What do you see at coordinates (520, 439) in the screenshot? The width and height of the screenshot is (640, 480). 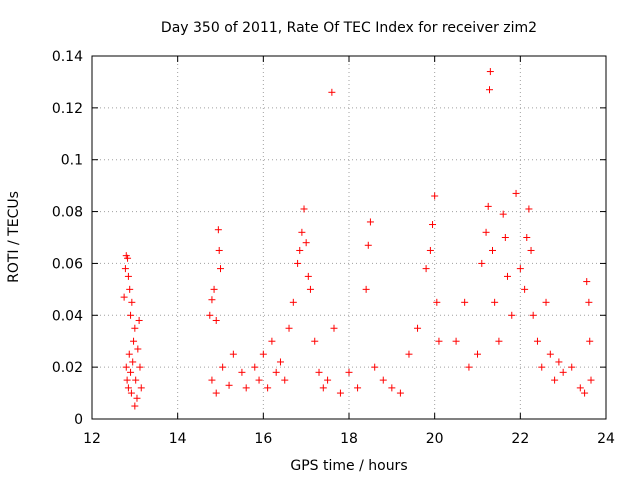 I see `x-tick-label: 22` at bounding box center [520, 439].